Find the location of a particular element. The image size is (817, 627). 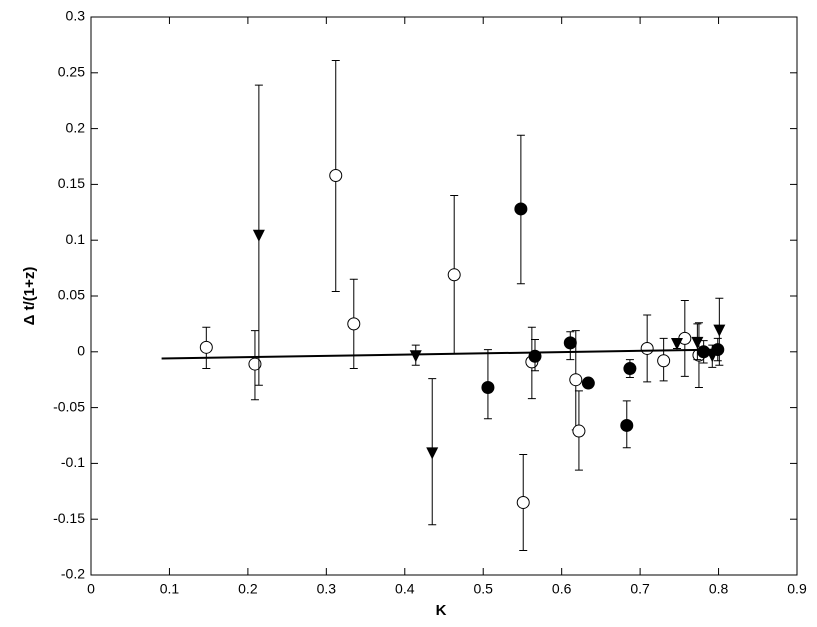

x-tick-label: 0.2 is located at coordinates (248, 589).